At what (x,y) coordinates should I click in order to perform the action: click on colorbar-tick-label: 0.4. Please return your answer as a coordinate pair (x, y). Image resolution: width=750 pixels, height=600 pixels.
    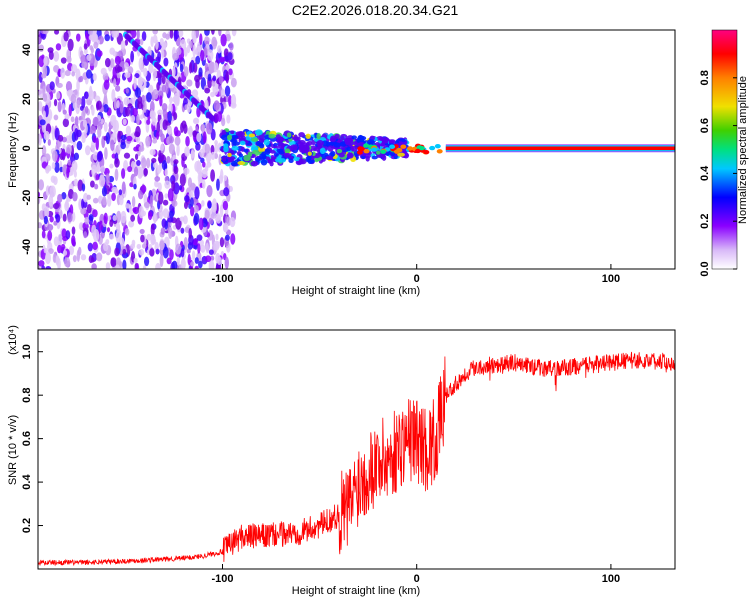
    Looking at the image, I should click on (705, 173).